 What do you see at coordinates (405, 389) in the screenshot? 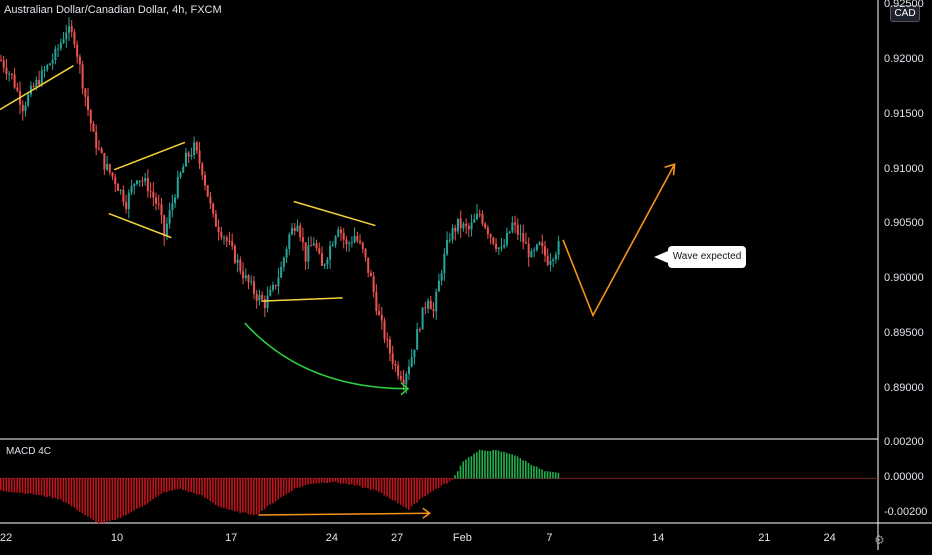
I see `arc-arrowhead` at bounding box center [405, 389].